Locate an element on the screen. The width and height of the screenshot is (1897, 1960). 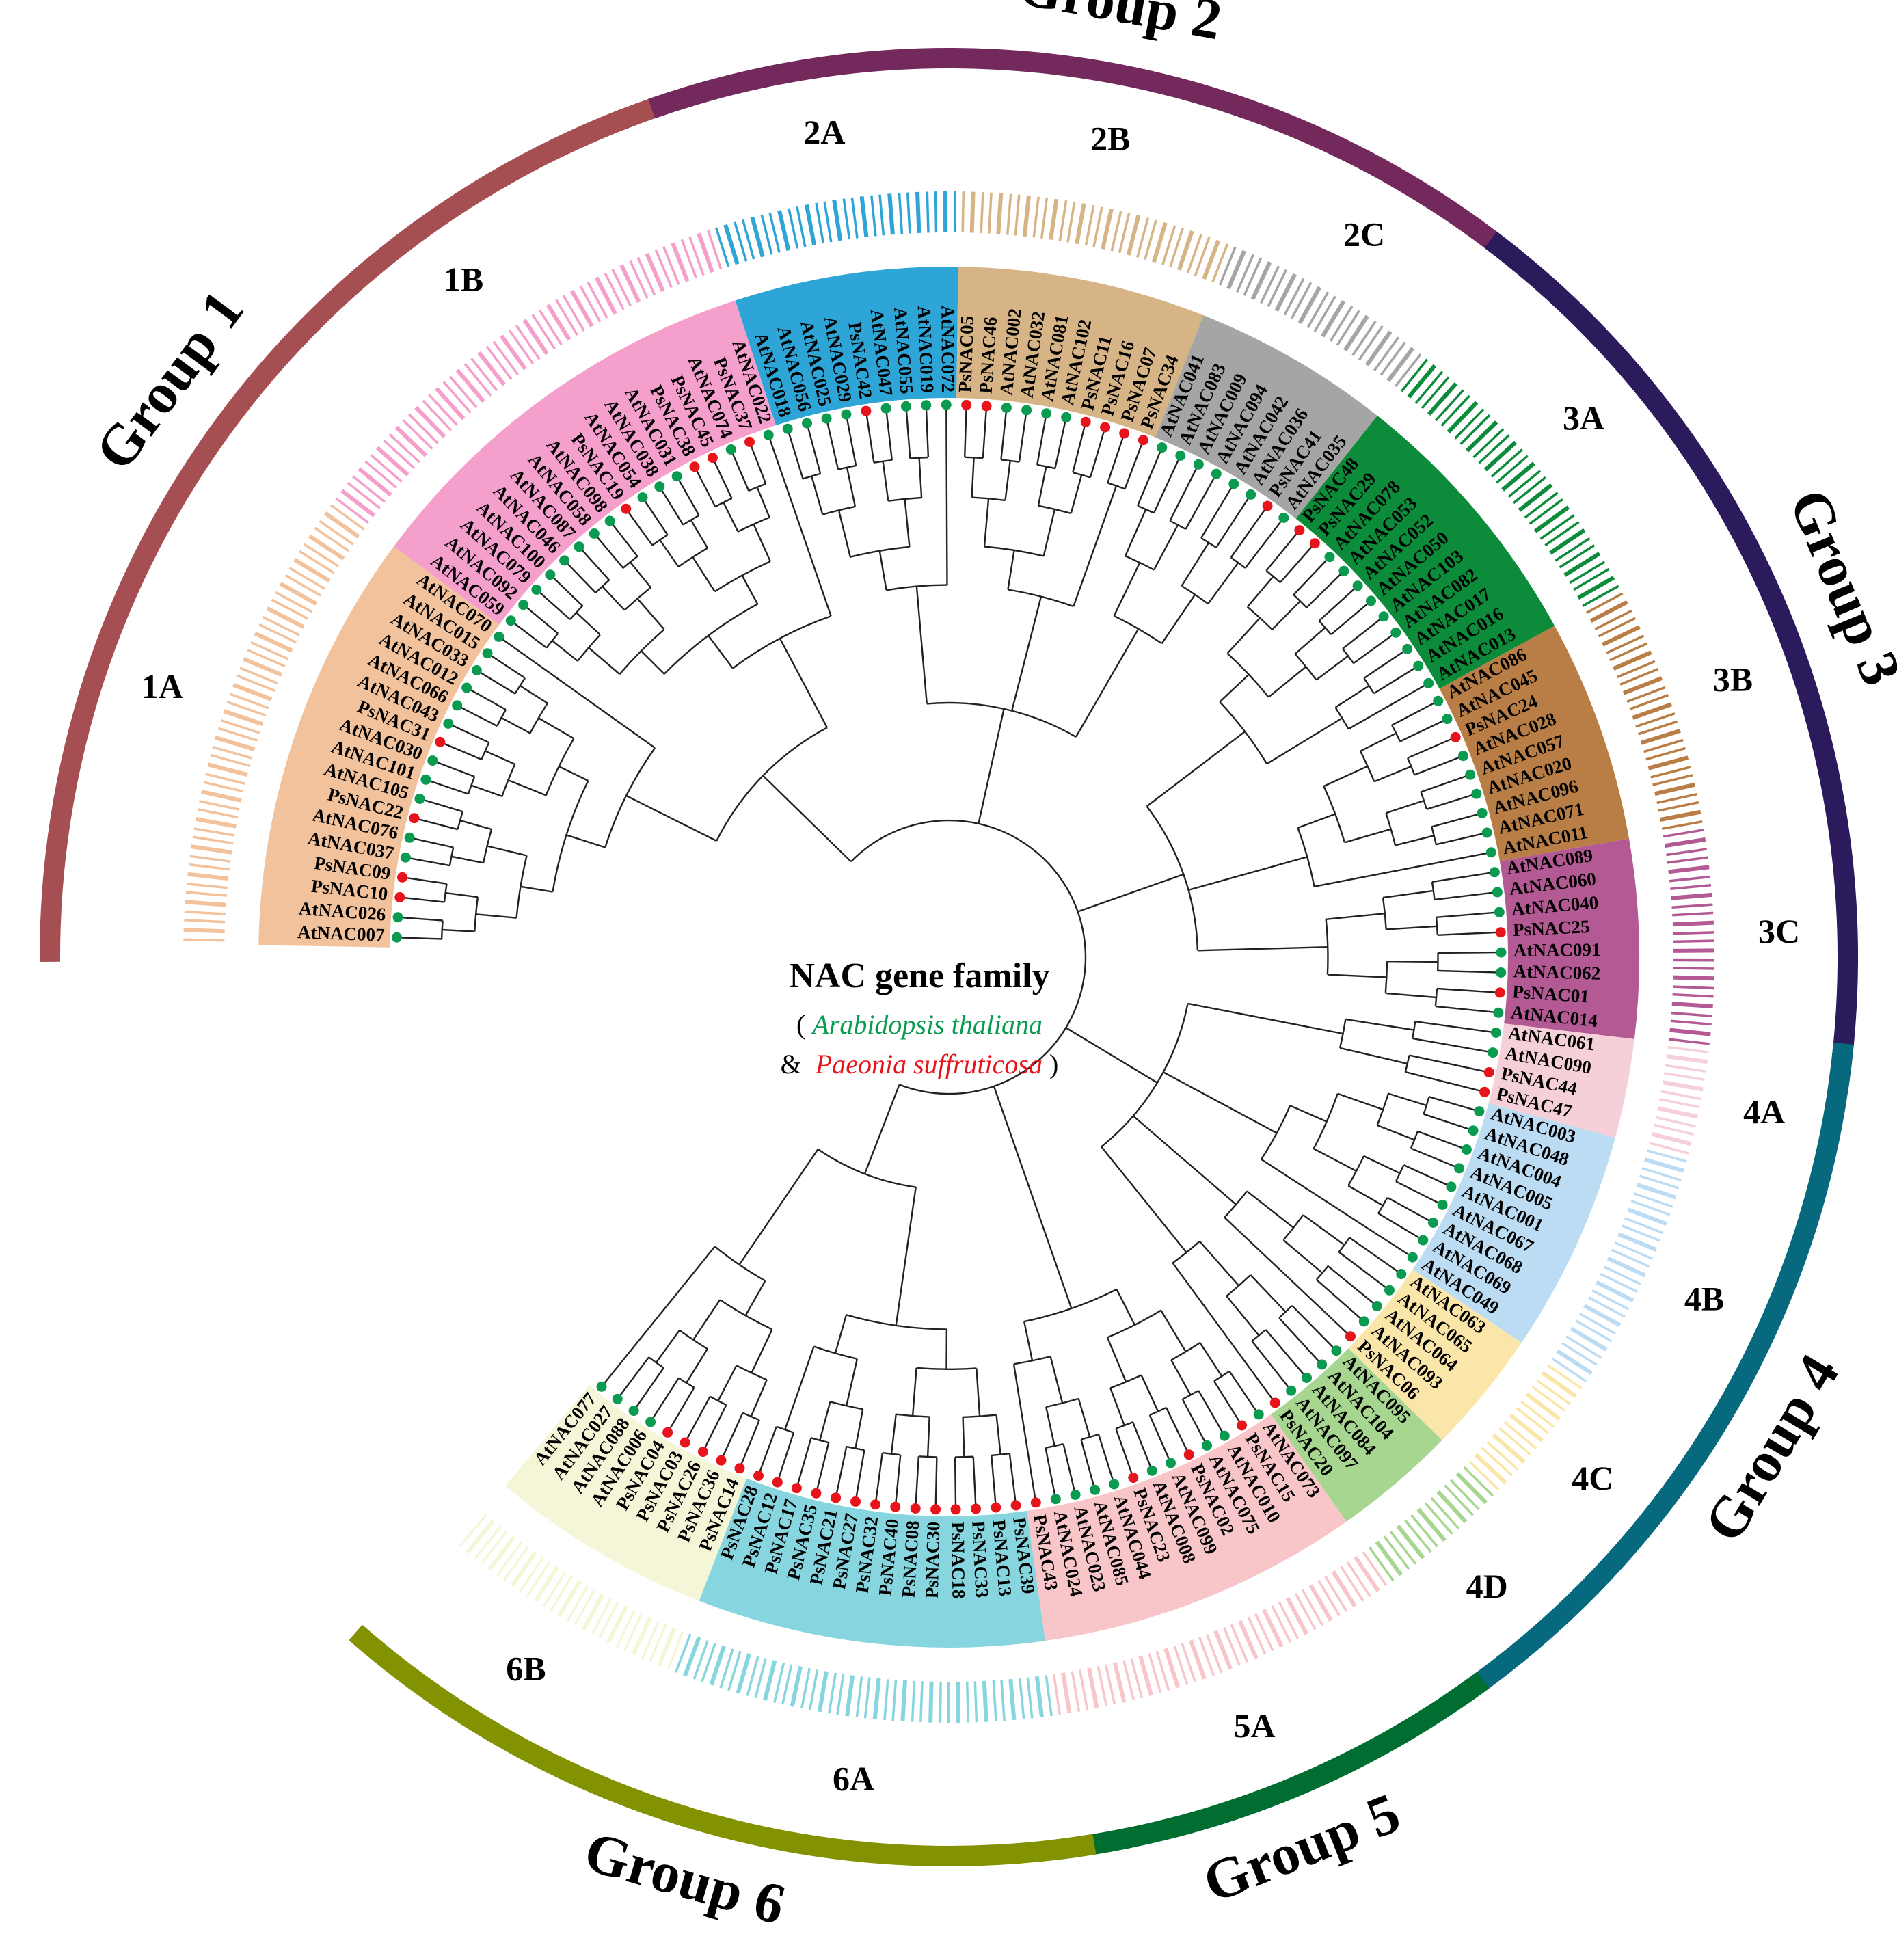
figure-title: NAC gene family is located at coordinates (919, 975).